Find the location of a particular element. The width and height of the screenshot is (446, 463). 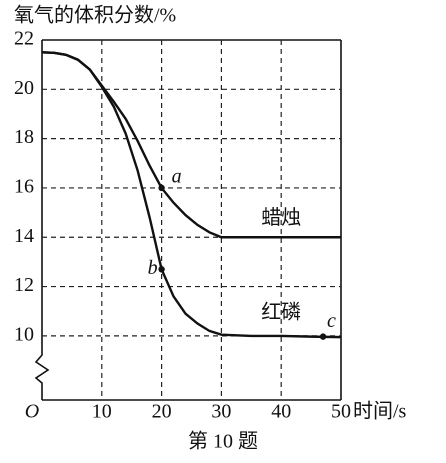

x-tick-label: 40 is located at coordinates (281, 412).